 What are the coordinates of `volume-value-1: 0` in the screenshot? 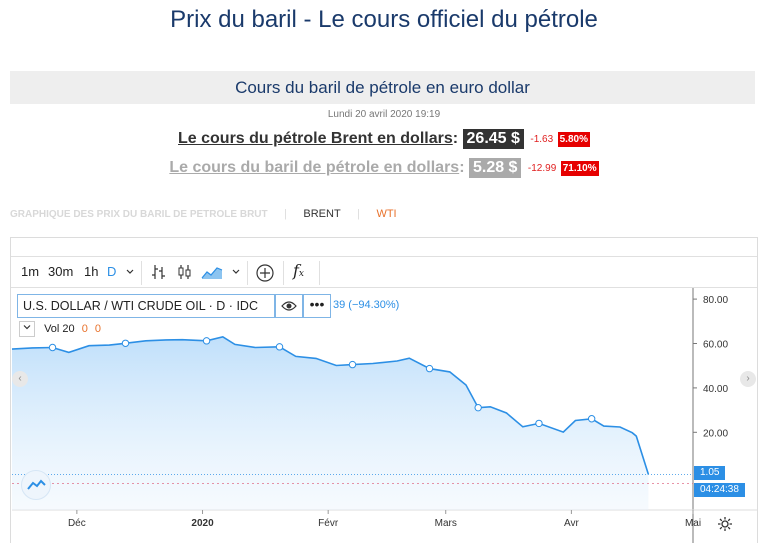 It's located at (84, 328).